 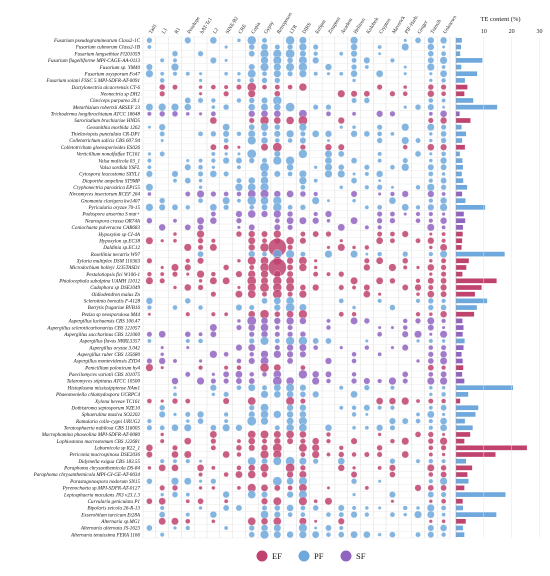 I want to click on species-label: Pyricularia oryzae 70-15, so click(x=114, y=208).